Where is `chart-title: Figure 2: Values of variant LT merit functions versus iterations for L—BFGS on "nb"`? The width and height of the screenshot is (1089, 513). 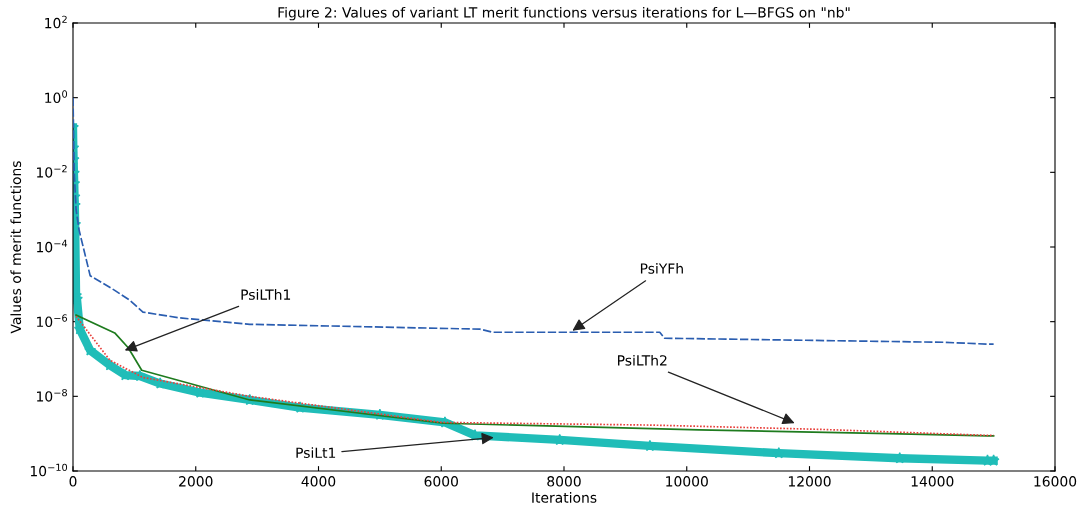 chart-title: Figure 2: Values of variant LT merit functions versus iterations for L—BFGS on "nb" is located at coordinates (564, 13).